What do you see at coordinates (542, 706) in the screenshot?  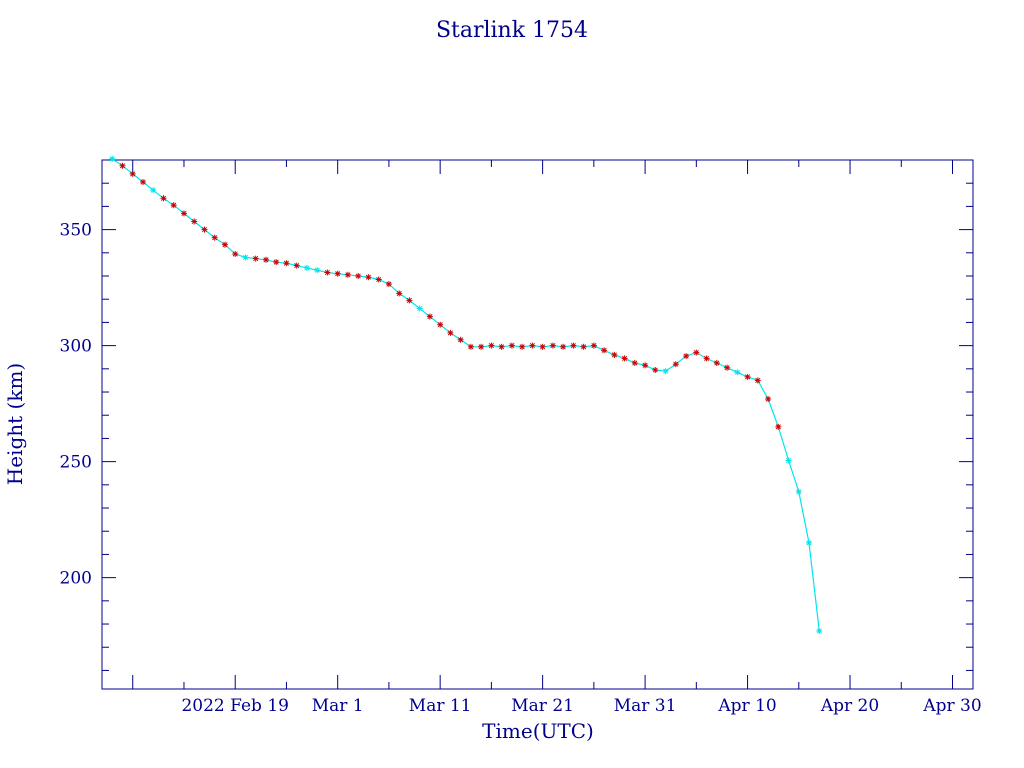 I see `x-tick-label: Mar 21` at bounding box center [542, 706].